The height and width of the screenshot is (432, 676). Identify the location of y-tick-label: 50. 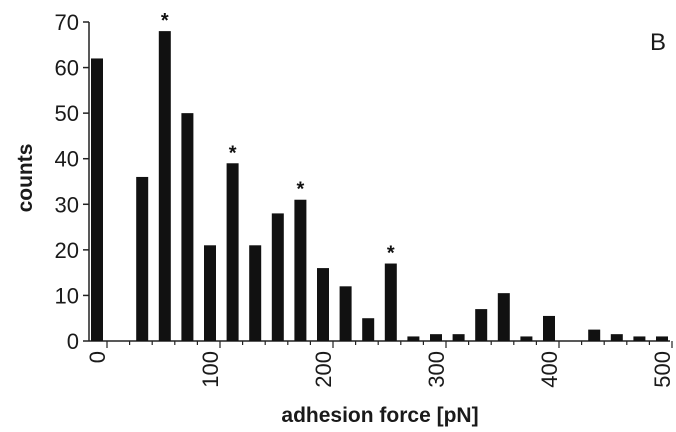
(67, 113).